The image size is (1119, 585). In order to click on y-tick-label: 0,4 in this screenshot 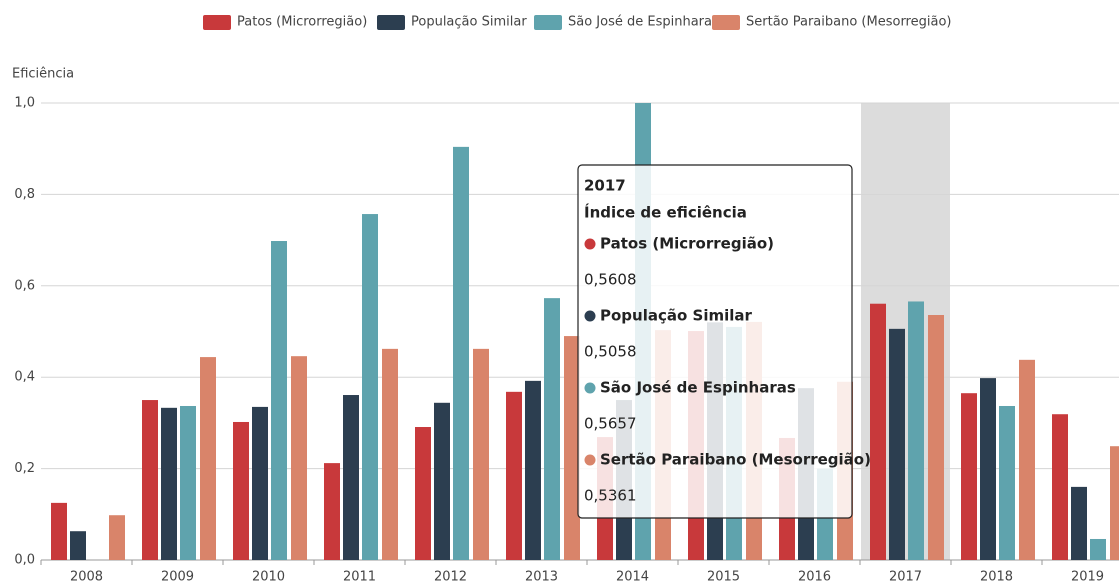, I will do `click(24, 377)`.